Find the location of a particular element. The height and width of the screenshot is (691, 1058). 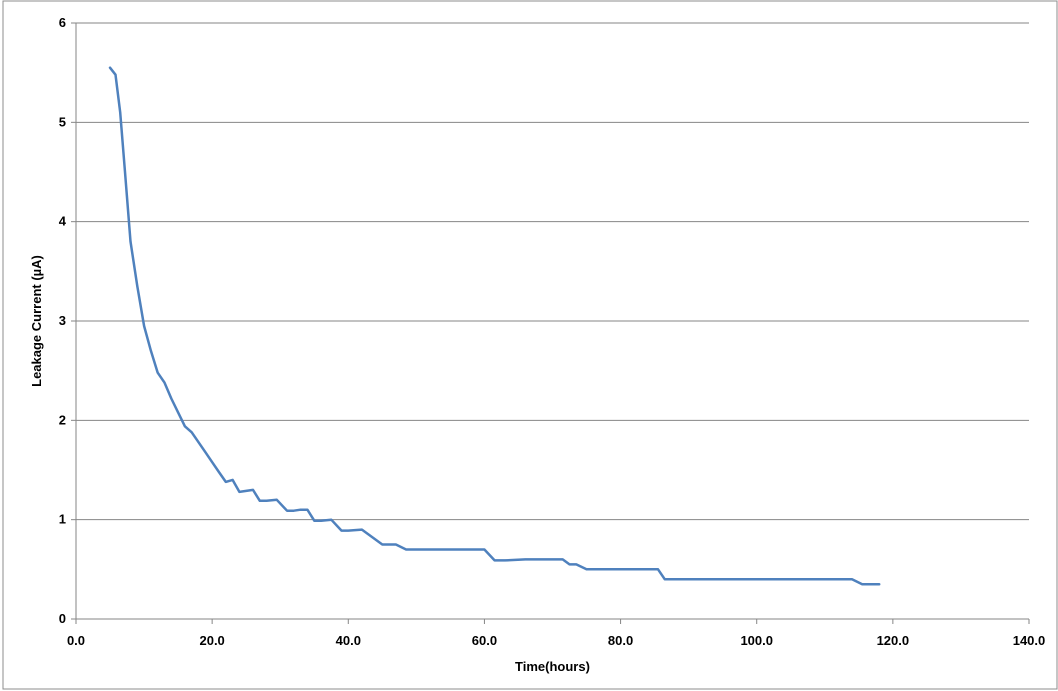

y-tick-label-2: 2 is located at coordinates (62, 419).